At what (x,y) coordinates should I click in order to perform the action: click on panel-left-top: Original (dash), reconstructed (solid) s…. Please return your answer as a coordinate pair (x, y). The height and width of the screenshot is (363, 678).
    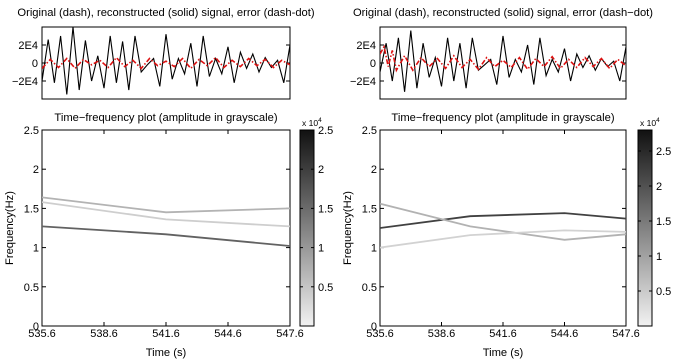
    Looking at the image, I should click on (163, 53).